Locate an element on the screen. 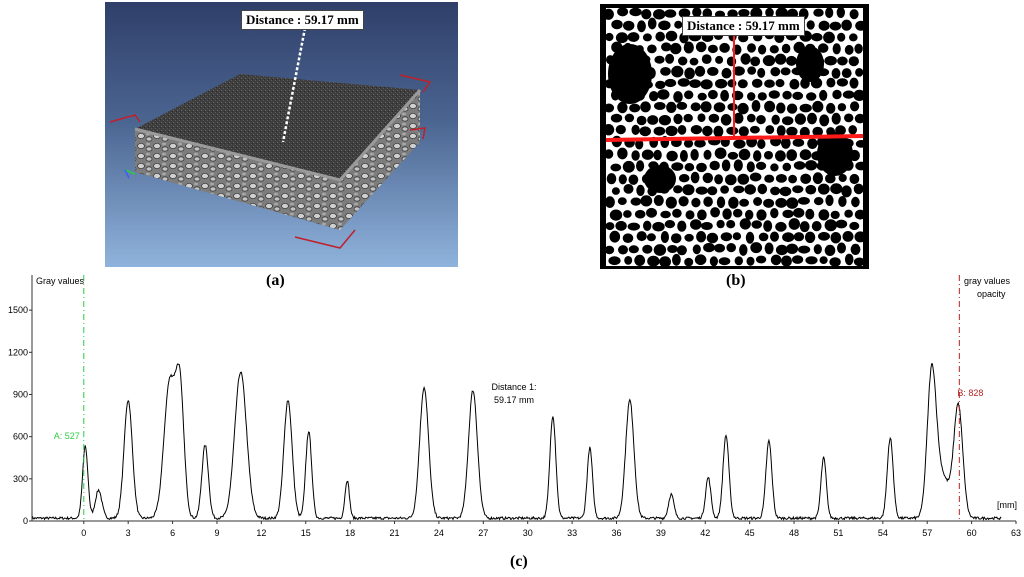 This screenshot has height=577, width=1024. panel-b-binary-slice: Distance : 59.17 mm is located at coordinates (734, 136).